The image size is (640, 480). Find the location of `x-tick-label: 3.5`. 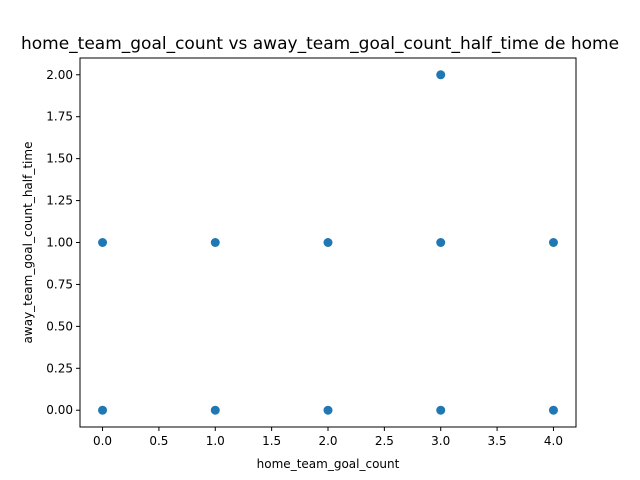

x-tick-label: 3.5 is located at coordinates (497, 441).